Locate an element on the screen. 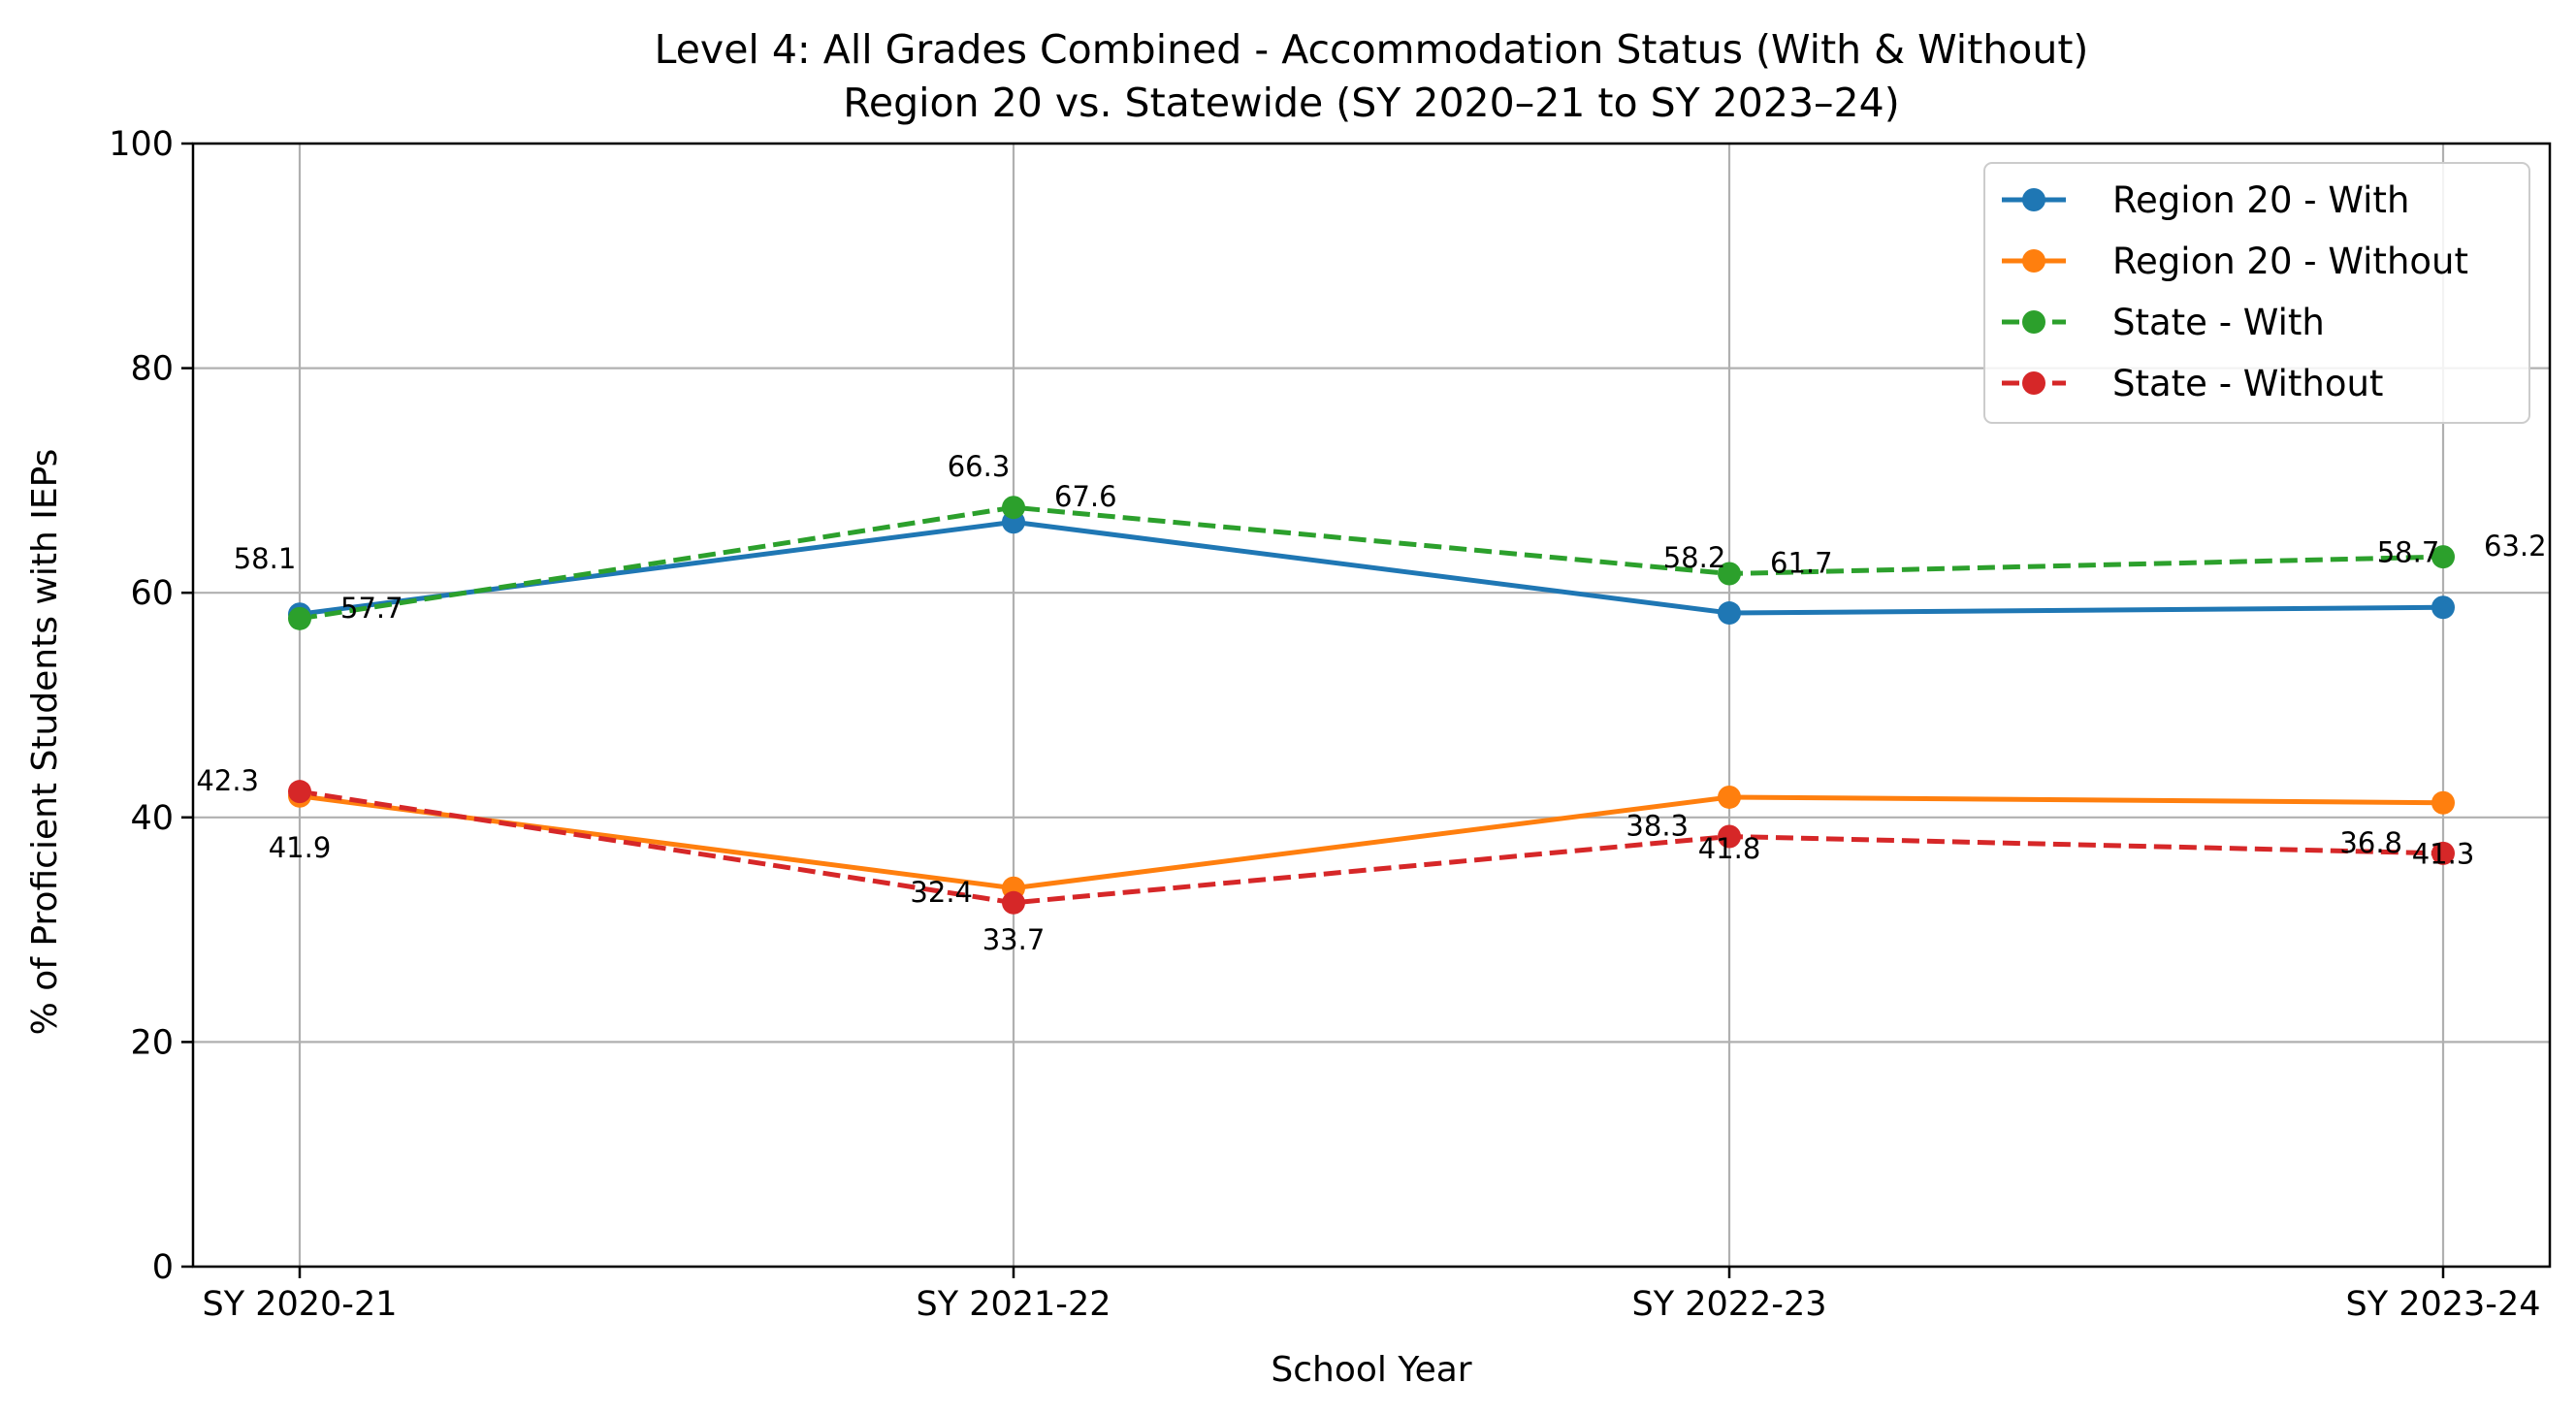 This screenshot has width=2576, height=1415. x-tick-label: SY 2023-24 is located at coordinates (2443, 1304).